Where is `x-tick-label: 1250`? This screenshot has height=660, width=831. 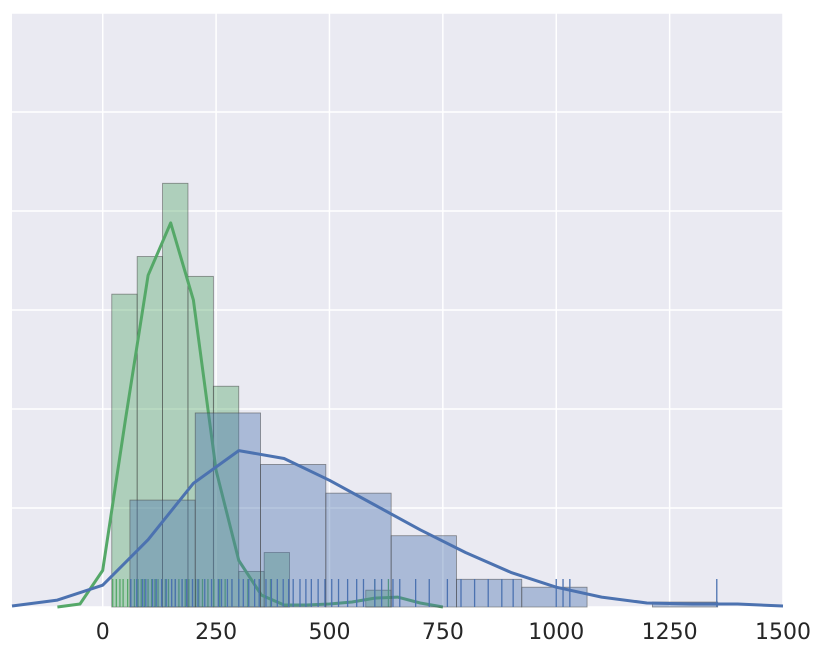
x-tick-label: 1250 is located at coordinates (670, 632).